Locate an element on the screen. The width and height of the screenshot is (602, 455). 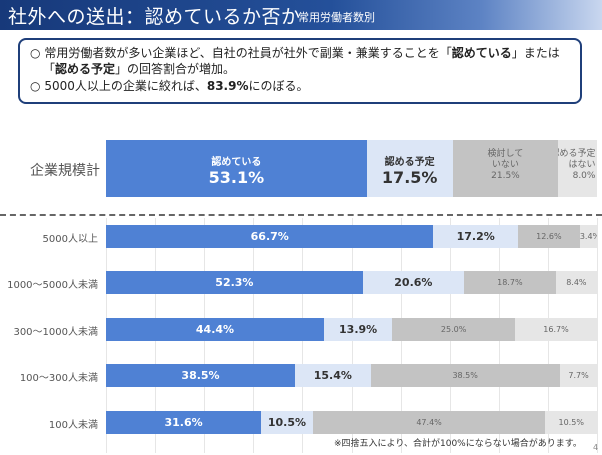
bar-data-label: 7.7% is located at coordinates (578, 375).